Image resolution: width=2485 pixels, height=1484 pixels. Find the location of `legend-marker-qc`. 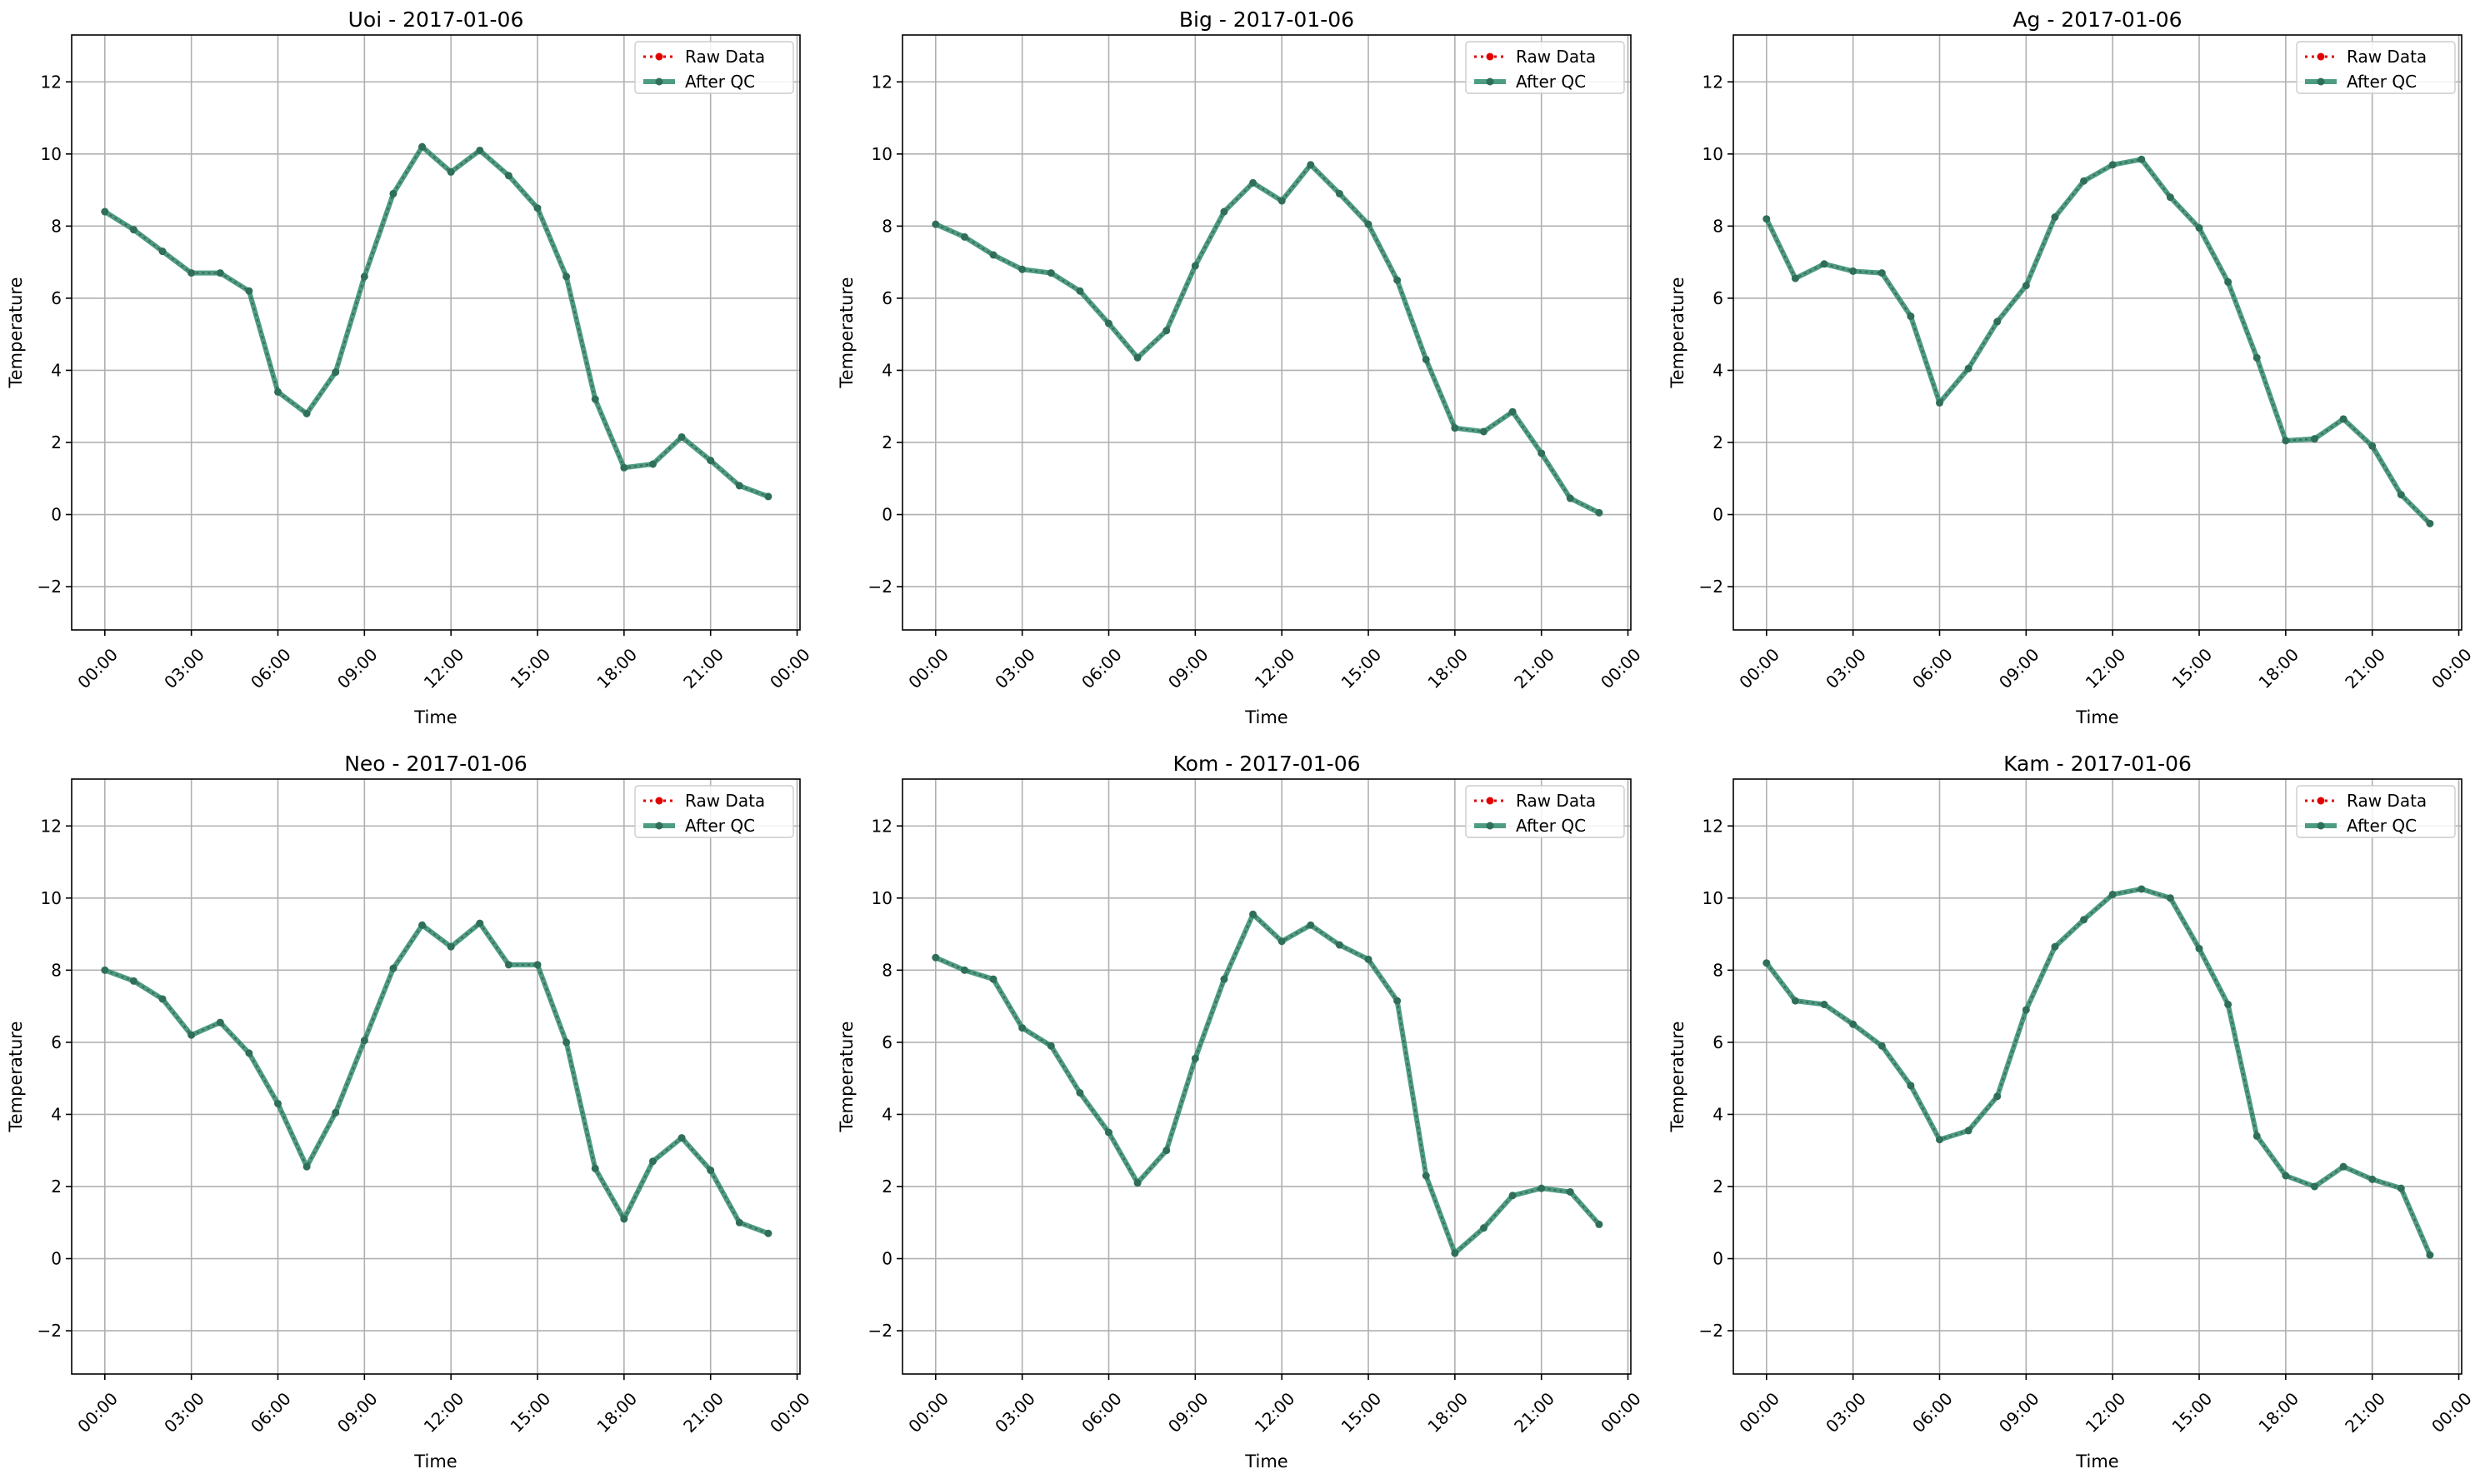

legend-marker-qc is located at coordinates (1490, 826).